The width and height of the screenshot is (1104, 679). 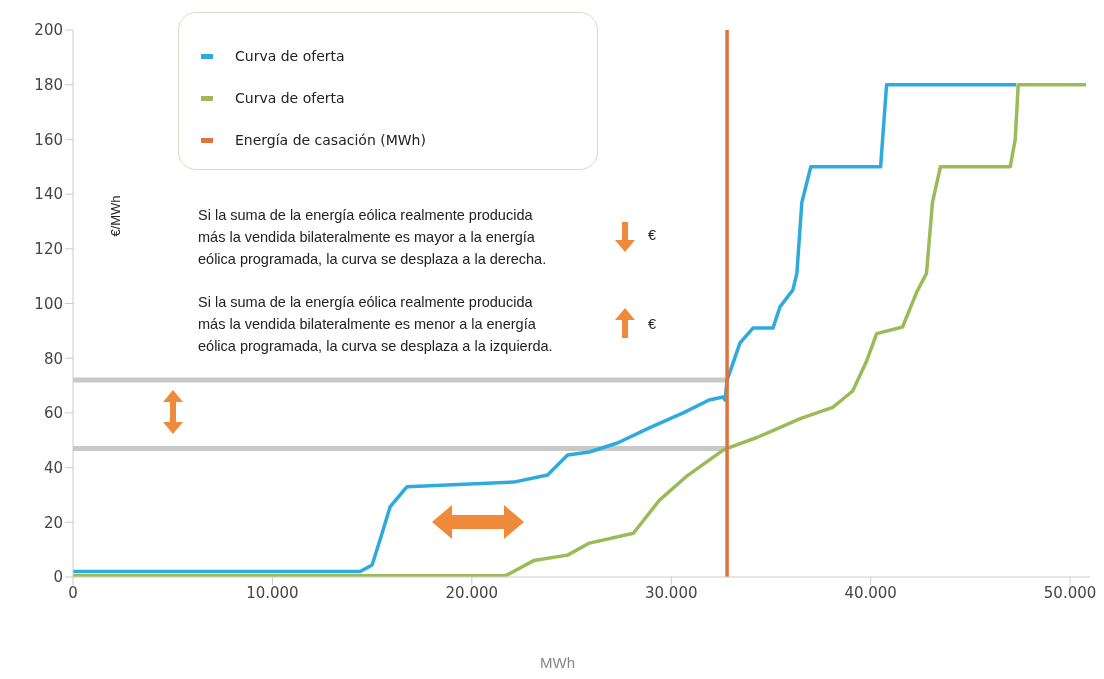 What do you see at coordinates (870, 592) in the screenshot?
I see `x-tick-label: 40.000` at bounding box center [870, 592].